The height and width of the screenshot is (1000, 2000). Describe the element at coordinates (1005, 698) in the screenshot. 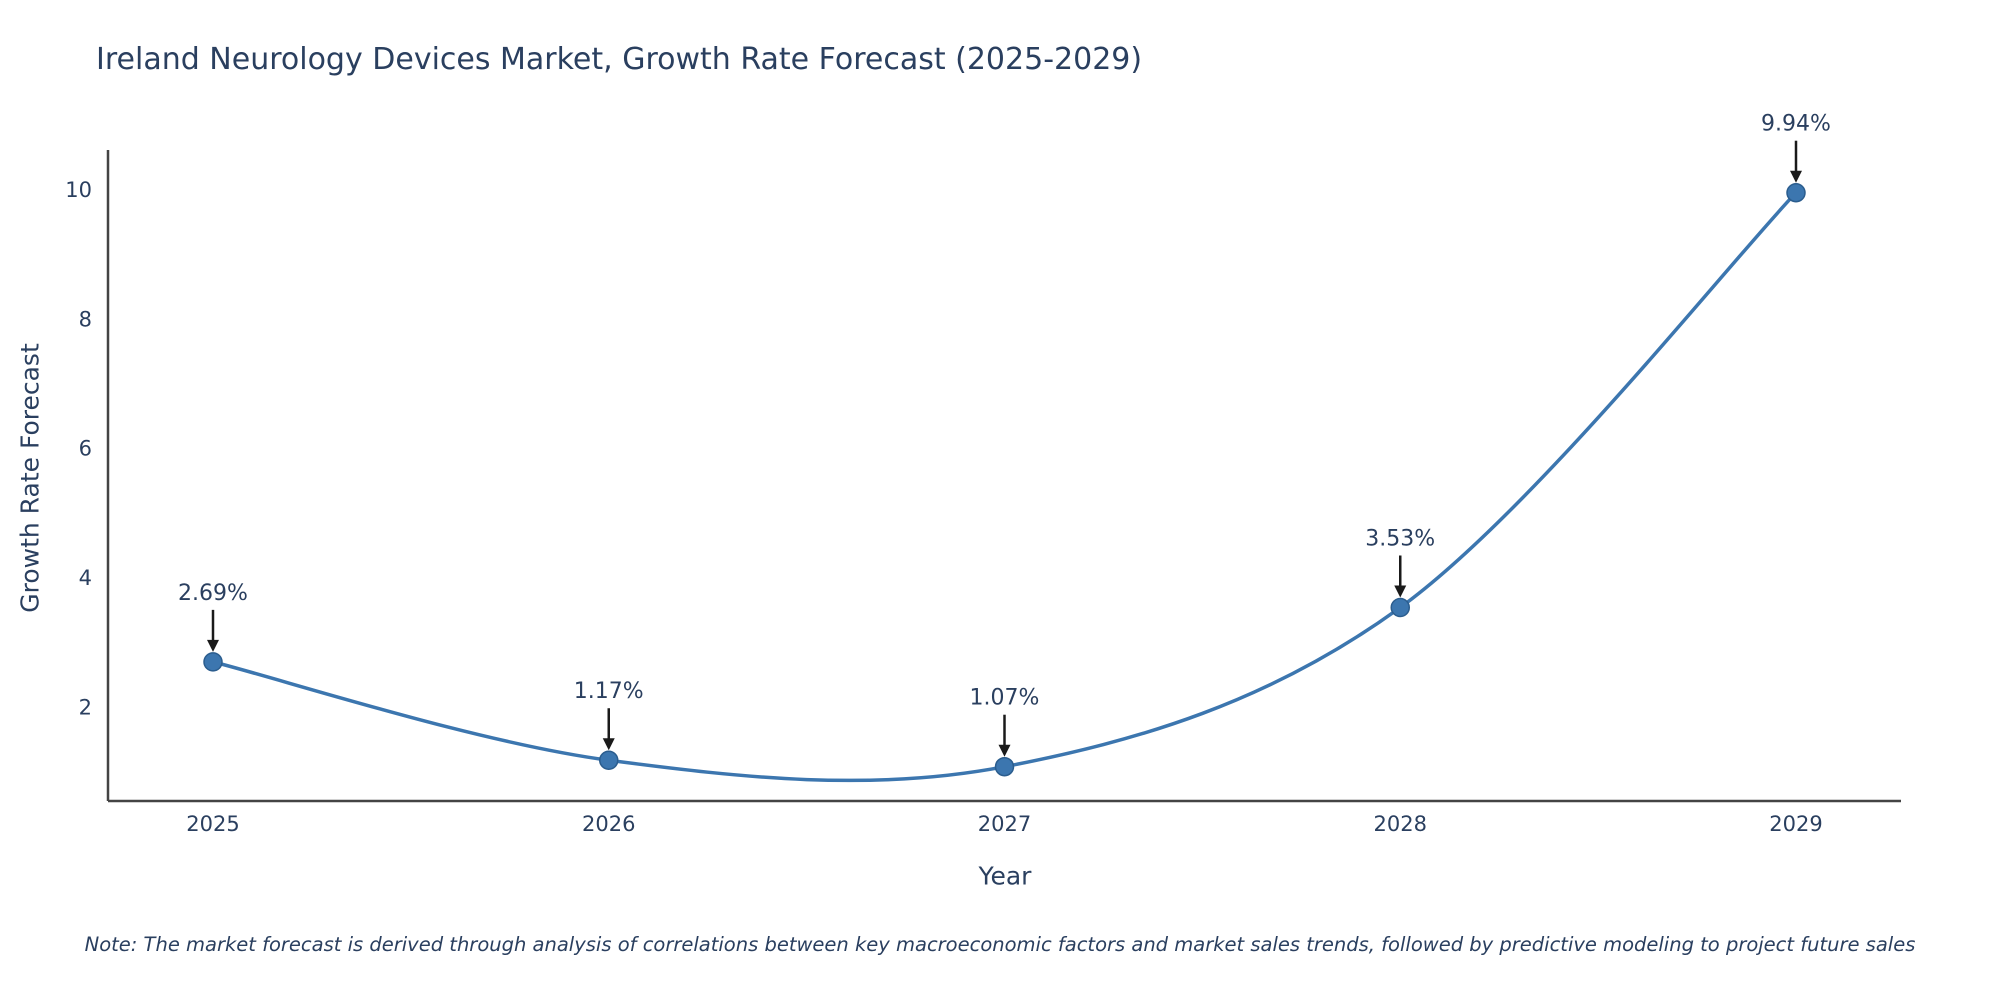

I see `point-annotation-label: 1.07%` at that location.